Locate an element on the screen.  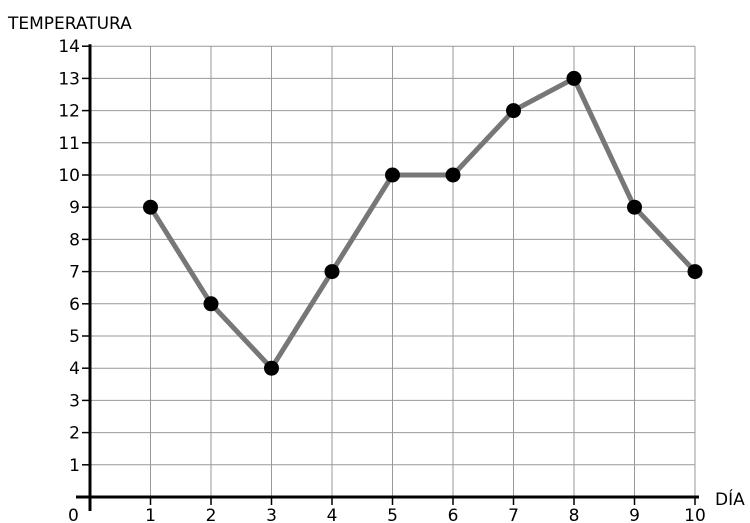
x-tick-label-8: 8 is located at coordinates (574, 514).